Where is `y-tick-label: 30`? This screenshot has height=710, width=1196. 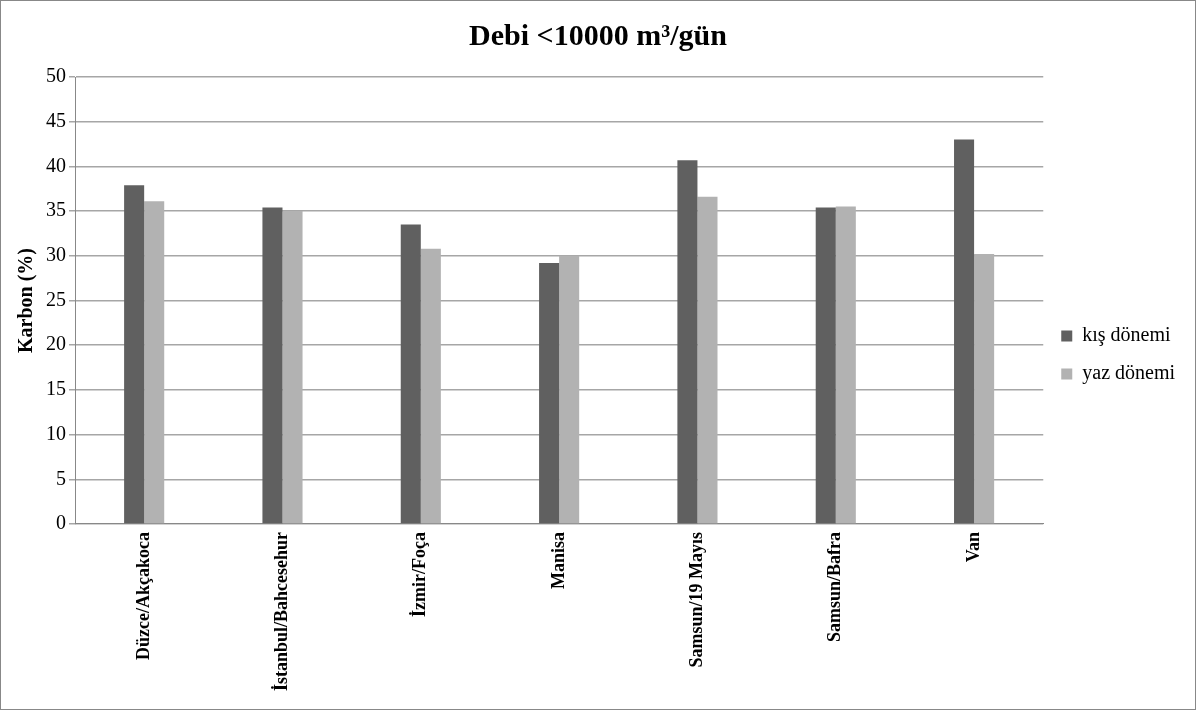
y-tick-label: 30 is located at coordinates (56, 254).